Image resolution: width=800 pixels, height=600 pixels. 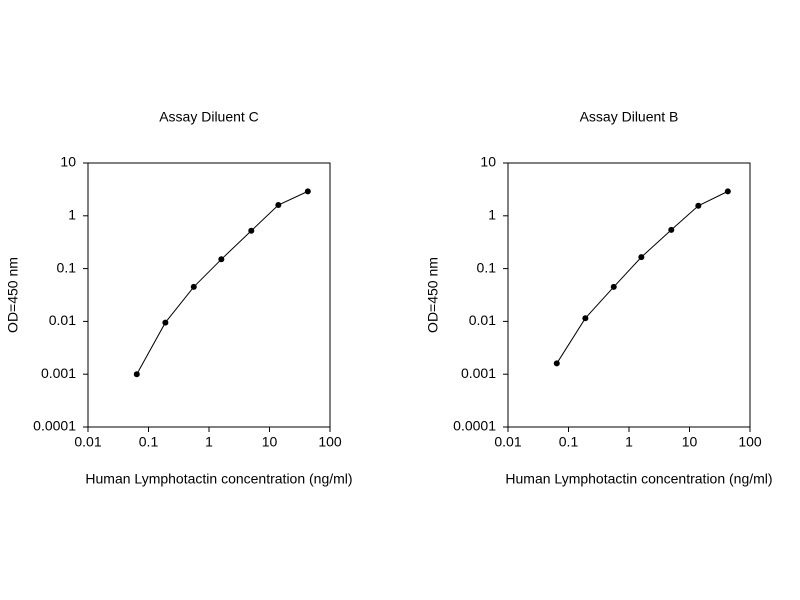 What do you see at coordinates (209, 117) in the screenshot?
I see `chart-title: Assay Diluent C` at bounding box center [209, 117].